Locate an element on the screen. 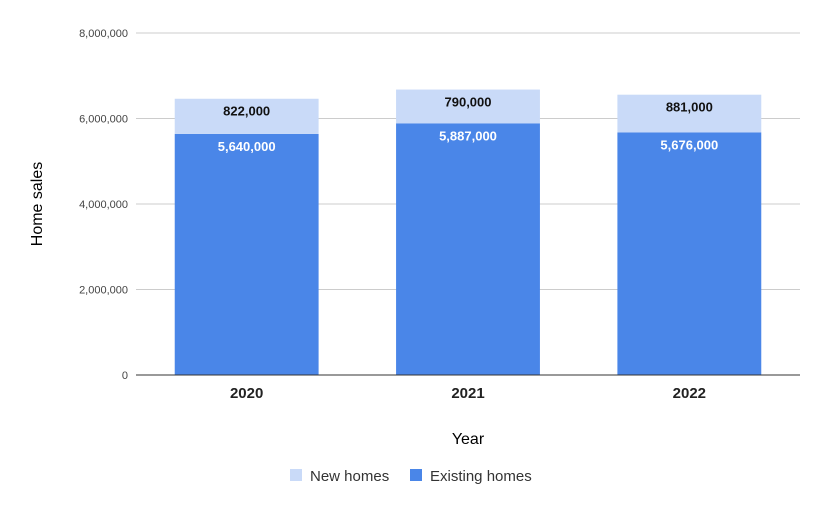 The image size is (826, 512). x-axis-title: Year is located at coordinates (468, 439).